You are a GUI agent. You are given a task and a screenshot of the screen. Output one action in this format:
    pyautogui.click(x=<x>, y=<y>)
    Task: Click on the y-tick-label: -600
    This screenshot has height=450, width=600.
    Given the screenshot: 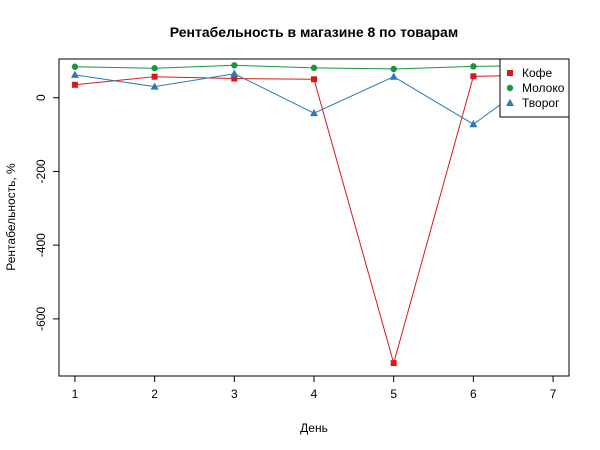 What is the action you would take?
    pyautogui.click(x=41, y=319)
    